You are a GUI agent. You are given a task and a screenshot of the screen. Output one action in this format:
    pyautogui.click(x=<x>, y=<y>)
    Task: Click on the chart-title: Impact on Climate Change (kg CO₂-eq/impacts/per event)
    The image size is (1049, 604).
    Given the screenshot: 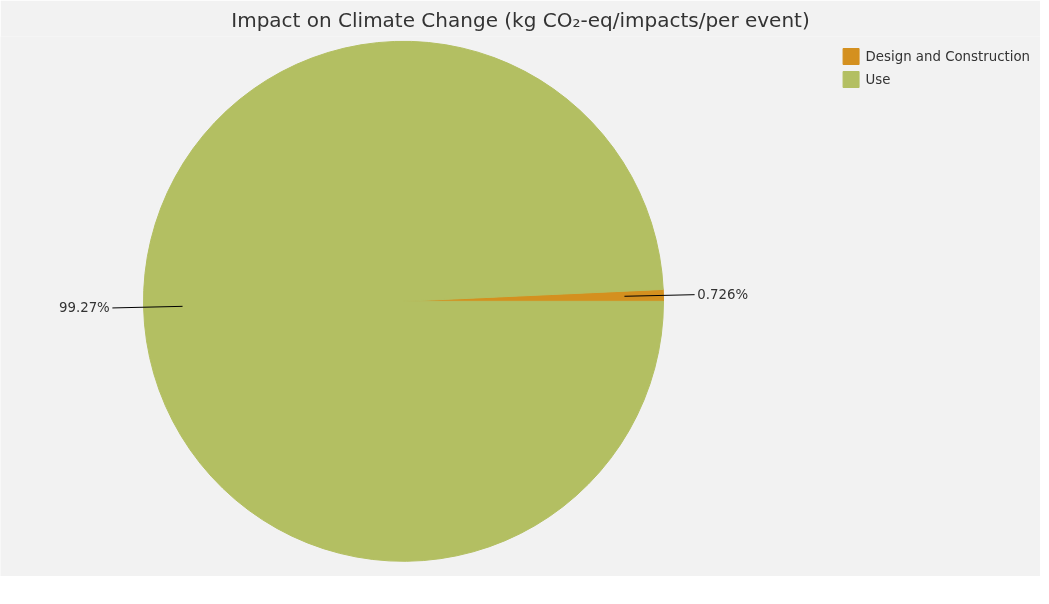 What is the action you would take?
    pyautogui.click(x=520, y=19)
    